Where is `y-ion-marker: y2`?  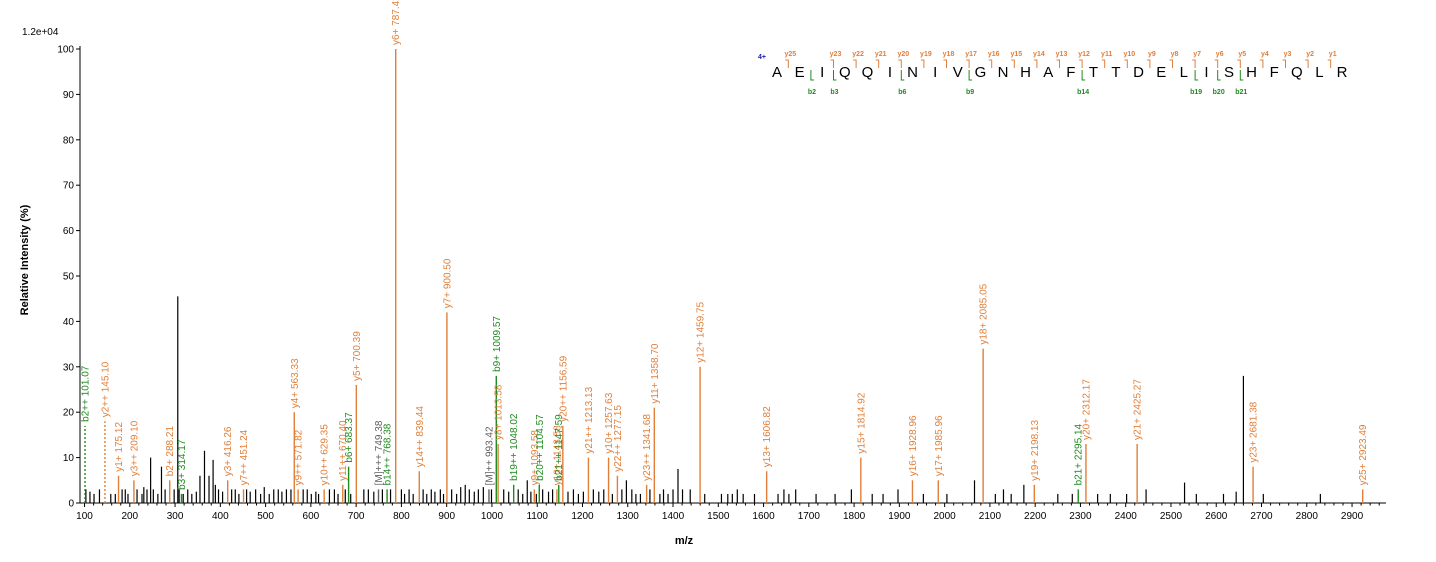 y-ion-marker: y2 is located at coordinates (1310, 54).